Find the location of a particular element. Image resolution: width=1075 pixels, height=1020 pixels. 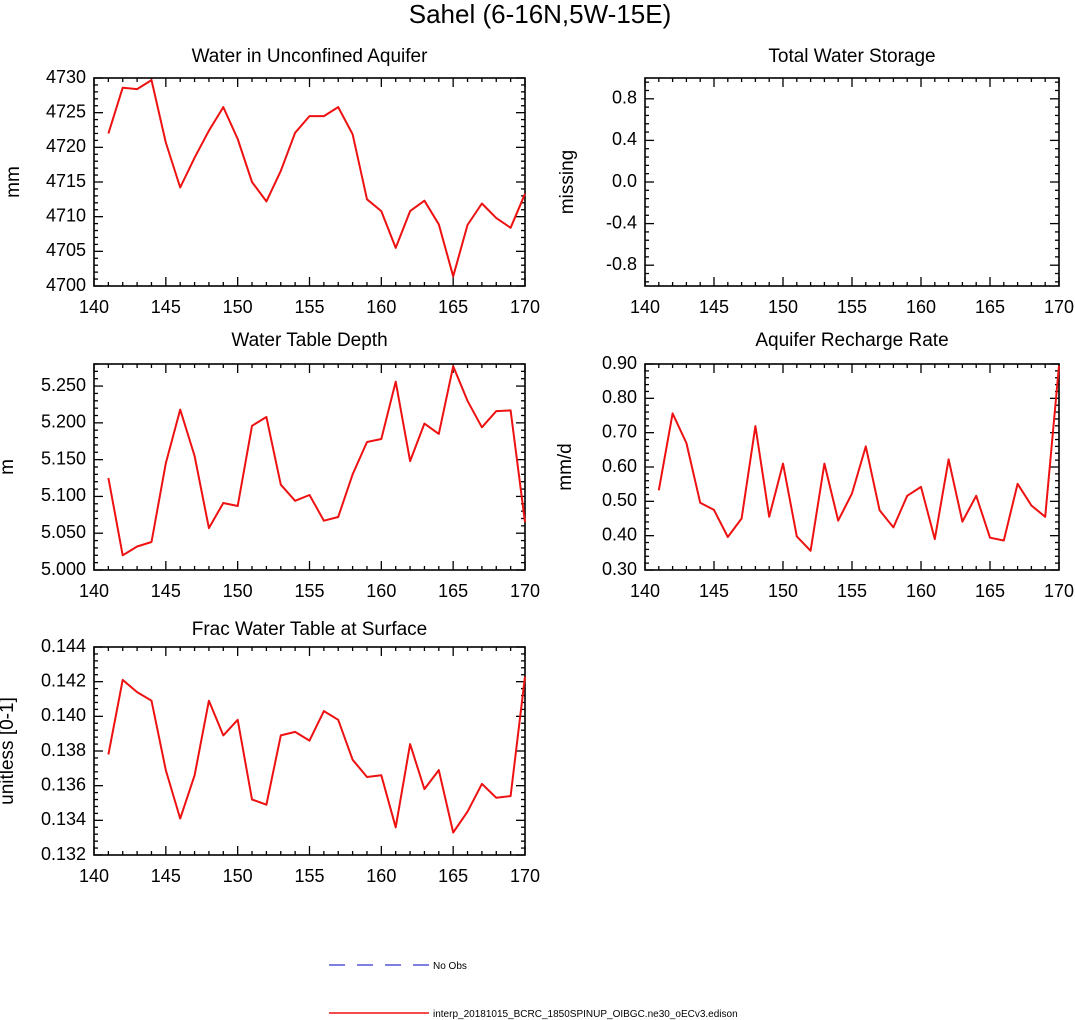

y-tick-label: -0.8 is located at coordinates (621, 264).